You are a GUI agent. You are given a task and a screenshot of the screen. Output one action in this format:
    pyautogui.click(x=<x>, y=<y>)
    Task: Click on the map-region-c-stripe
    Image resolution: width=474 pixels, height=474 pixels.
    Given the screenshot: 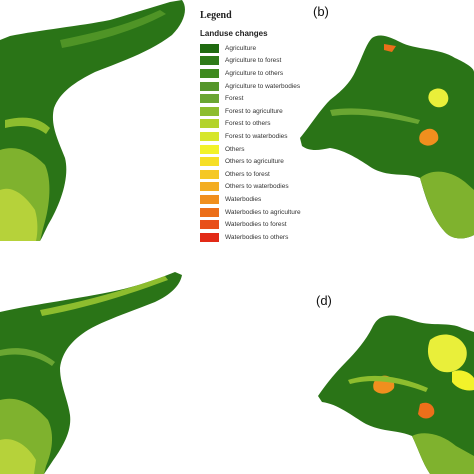 What is the action you would take?
    pyautogui.click(x=27, y=357)
    